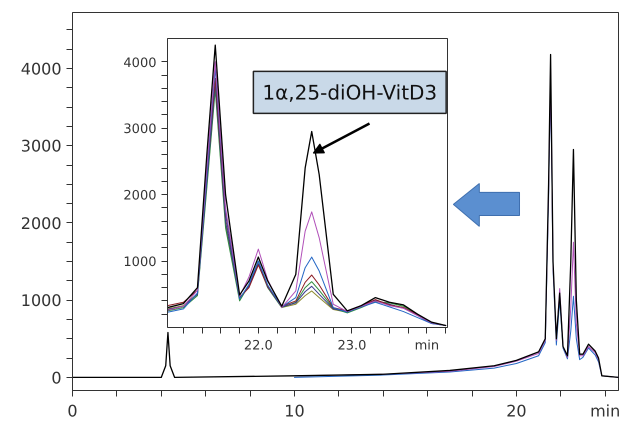 Image resolution: width=620 pixels, height=423 pixels. I want to click on x-tick-label: 20, so click(516, 411).